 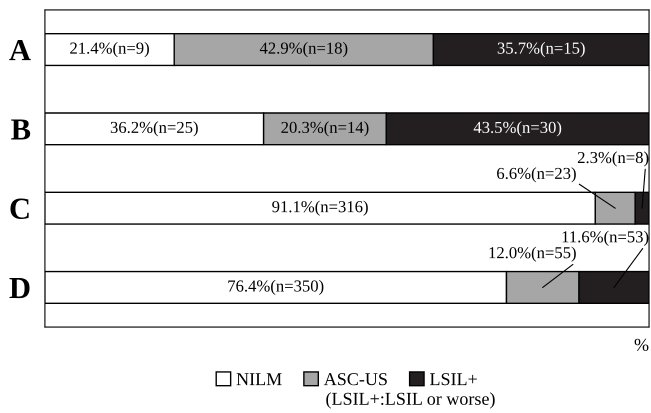 What do you see at coordinates (19, 209) in the screenshot?
I see `y-tick-label: C` at bounding box center [19, 209].